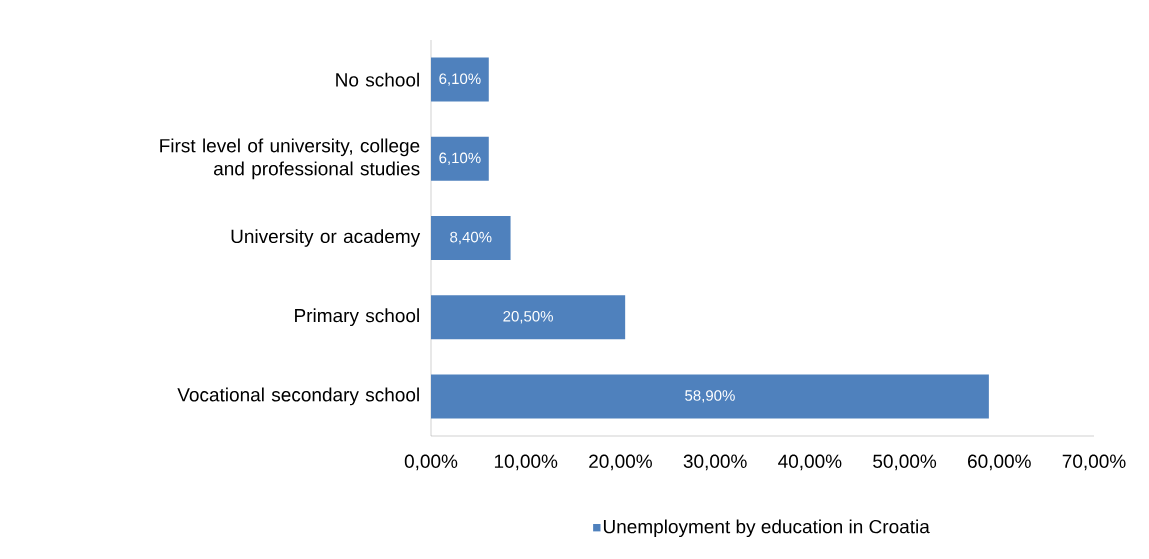 This screenshot has height=559, width=1149. Describe the element at coordinates (766, 528) in the screenshot. I see `legend-label: Unemployment by education in Croatia` at that location.